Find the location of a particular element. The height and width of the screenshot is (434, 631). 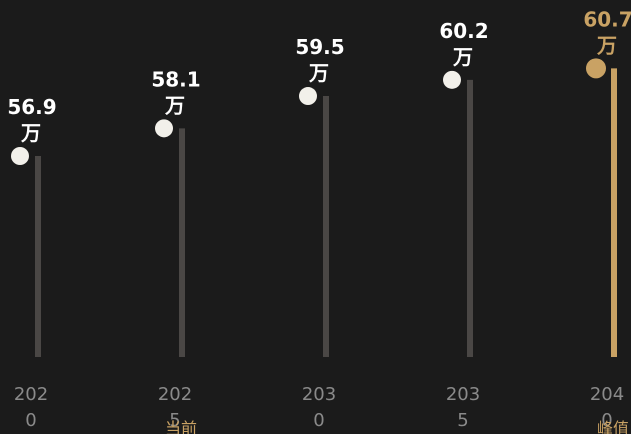

value-label: 56.9 is located at coordinates (31, 107).